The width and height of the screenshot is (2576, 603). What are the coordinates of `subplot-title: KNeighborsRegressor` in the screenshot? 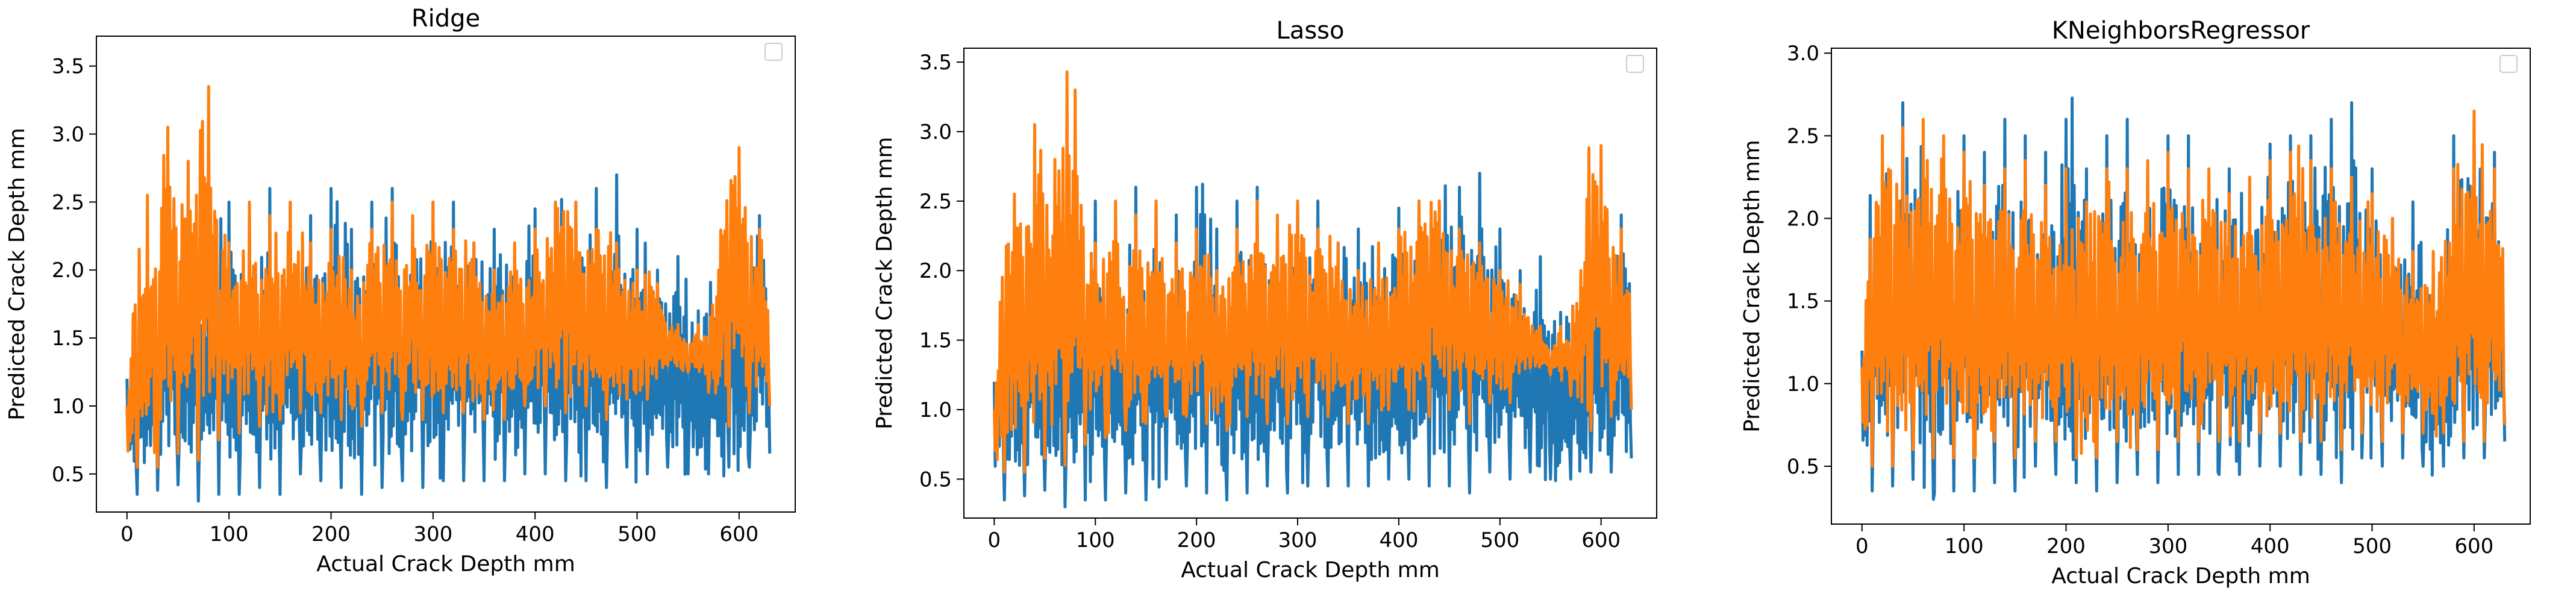 It's located at (2181, 31).